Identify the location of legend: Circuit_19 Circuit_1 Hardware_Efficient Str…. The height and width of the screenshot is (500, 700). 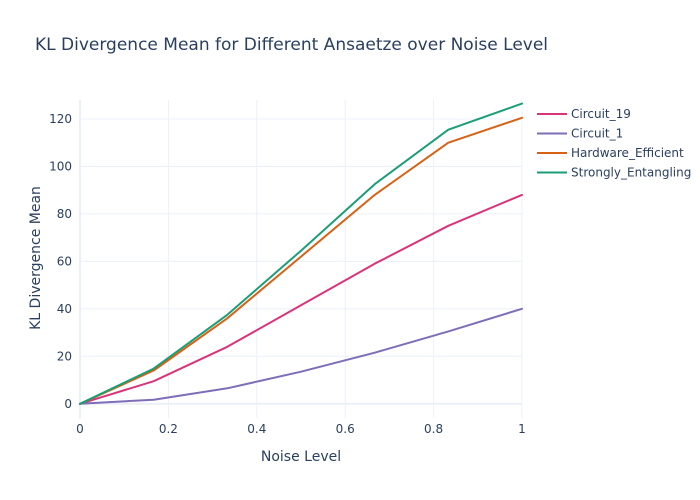
(614, 143).